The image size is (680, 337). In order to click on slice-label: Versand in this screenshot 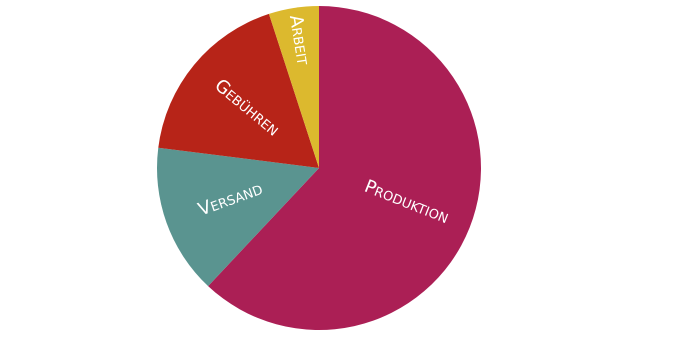, I will do `click(230, 199)`.